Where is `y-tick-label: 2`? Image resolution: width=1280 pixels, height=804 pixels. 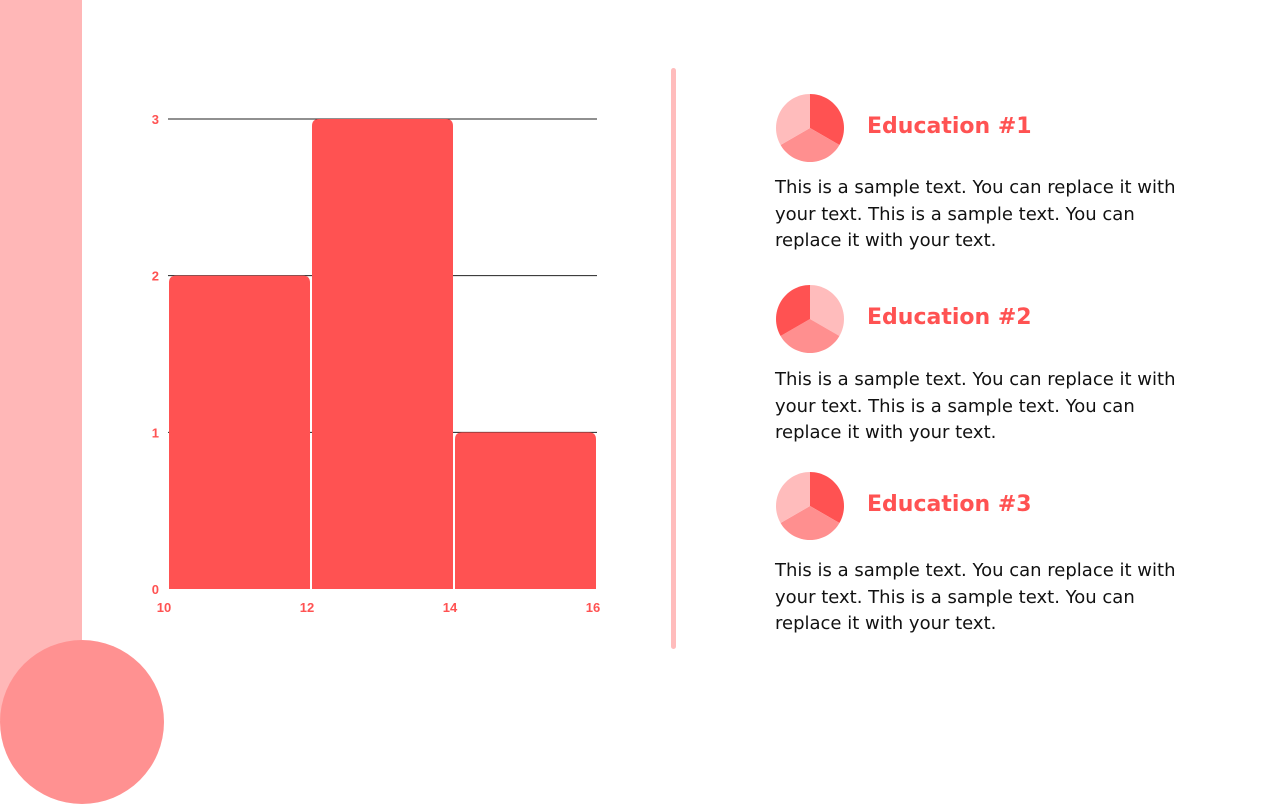 y-tick-label: 2 is located at coordinates (155, 276).